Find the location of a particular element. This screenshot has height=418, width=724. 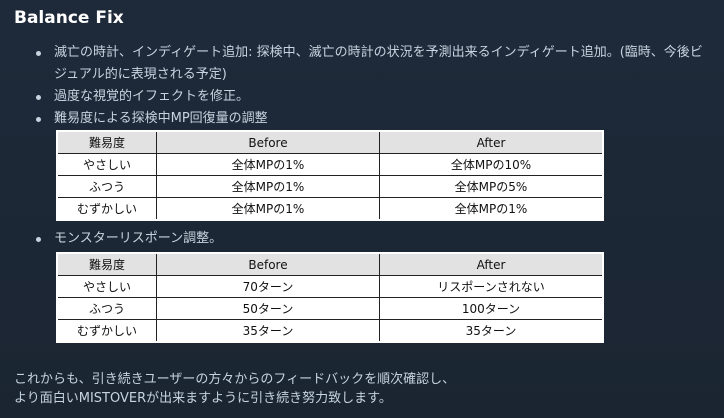

table-cell: 全体MPの10% is located at coordinates (491, 164).